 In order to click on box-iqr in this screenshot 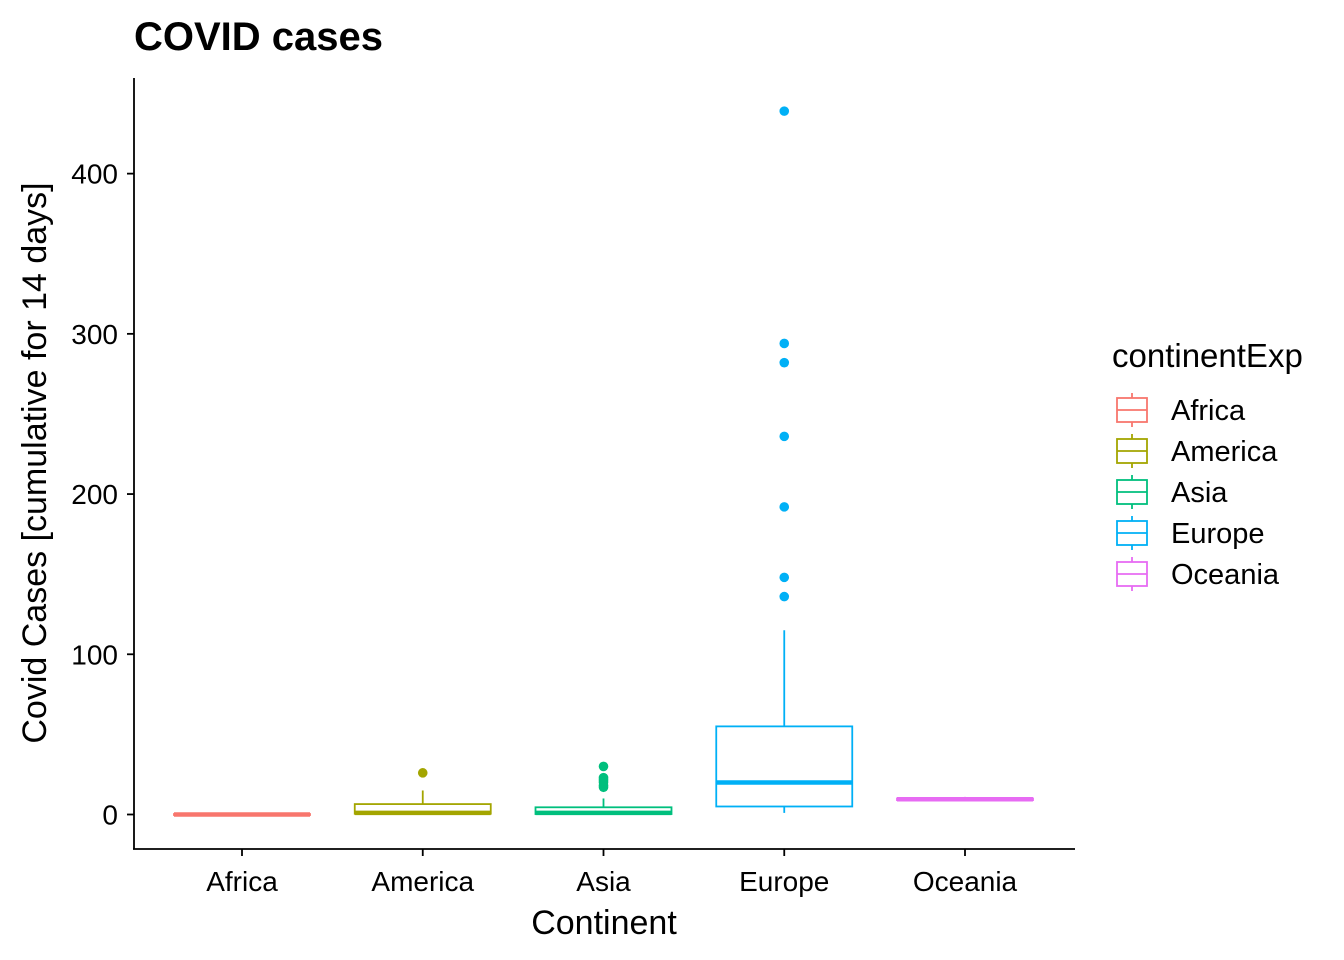, I will do `click(784, 766)`.